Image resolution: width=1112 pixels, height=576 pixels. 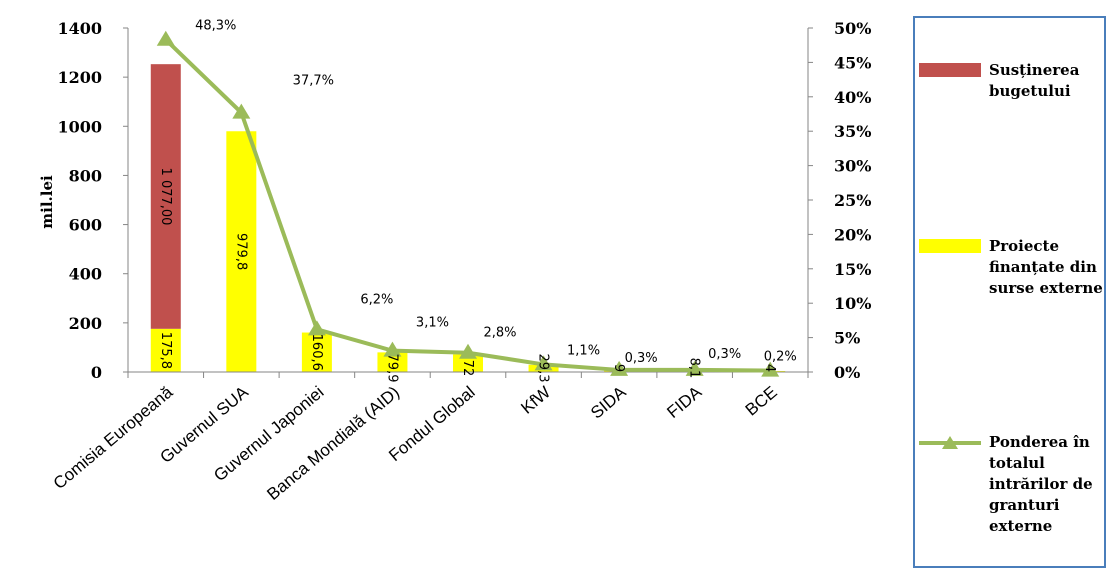 I want to click on bar-projects-label-8: 4, so click(x=769, y=368).